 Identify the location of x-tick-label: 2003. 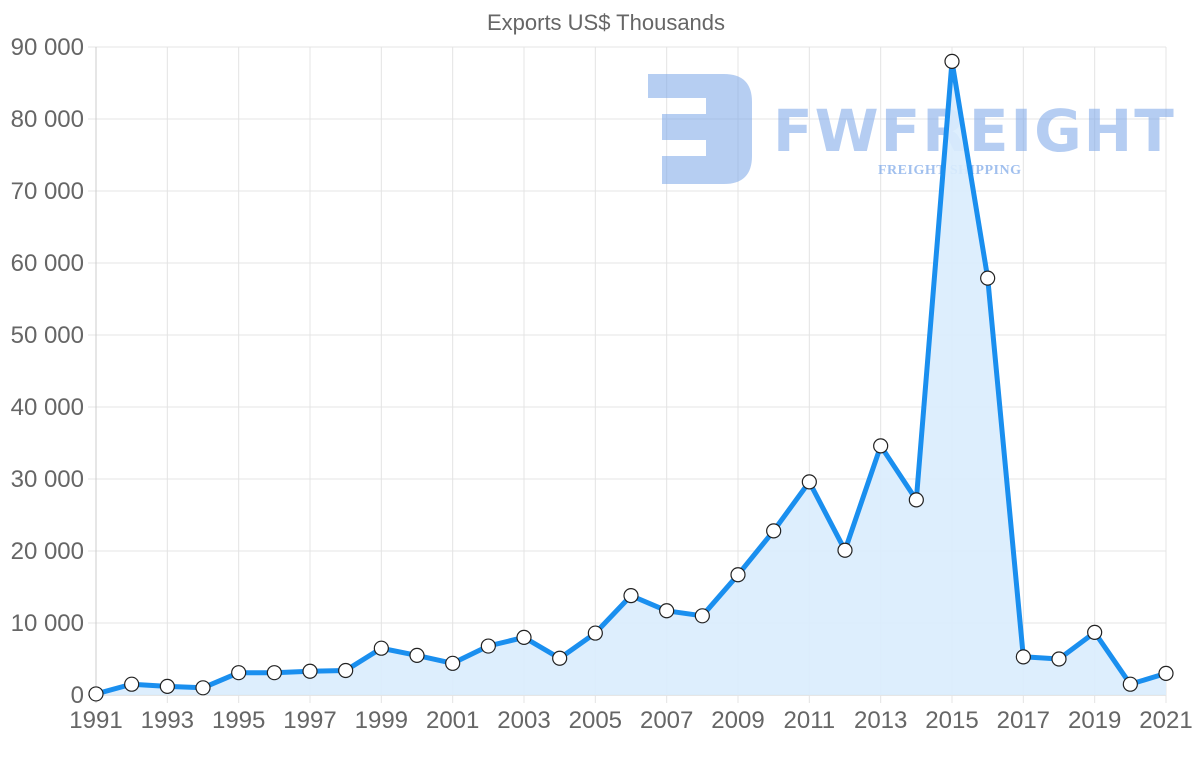
(523, 720).